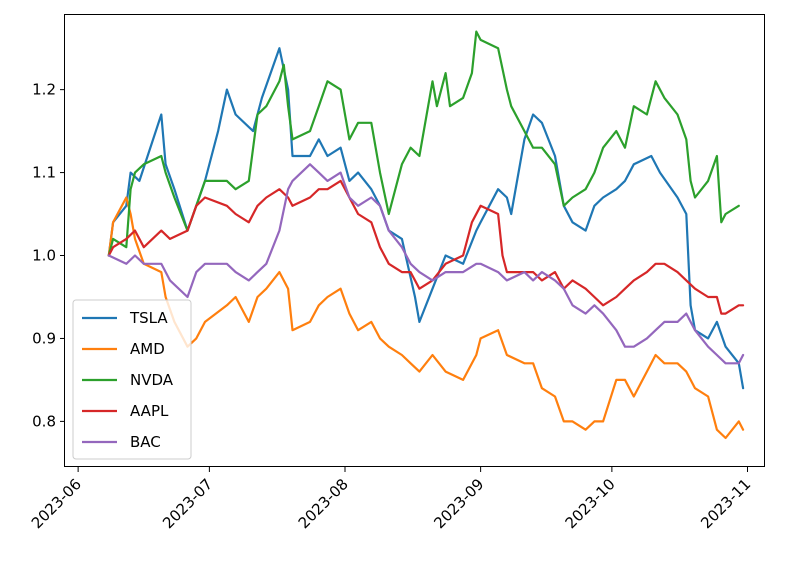  What do you see at coordinates (44, 173) in the screenshot?
I see `y-tick-label: 1.1` at bounding box center [44, 173].